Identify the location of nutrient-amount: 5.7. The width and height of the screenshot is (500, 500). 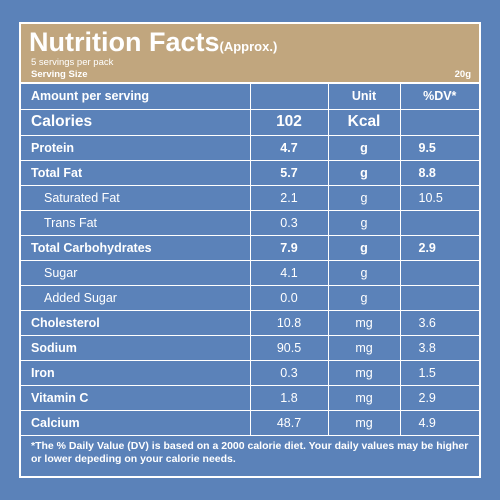
(289, 172).